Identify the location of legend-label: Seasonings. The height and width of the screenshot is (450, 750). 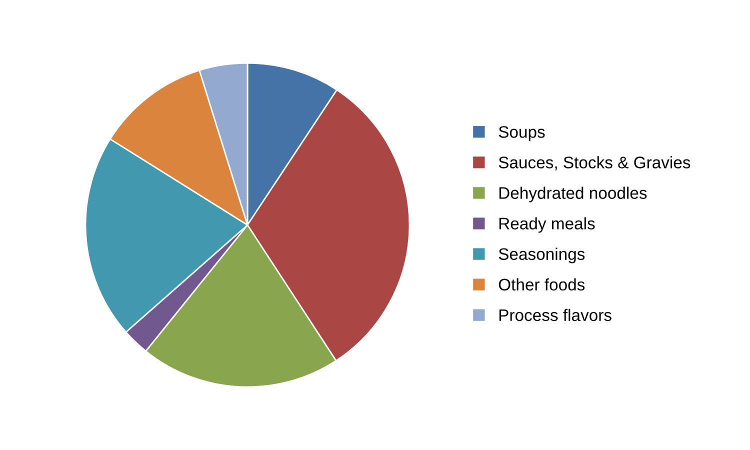
(541, 256).